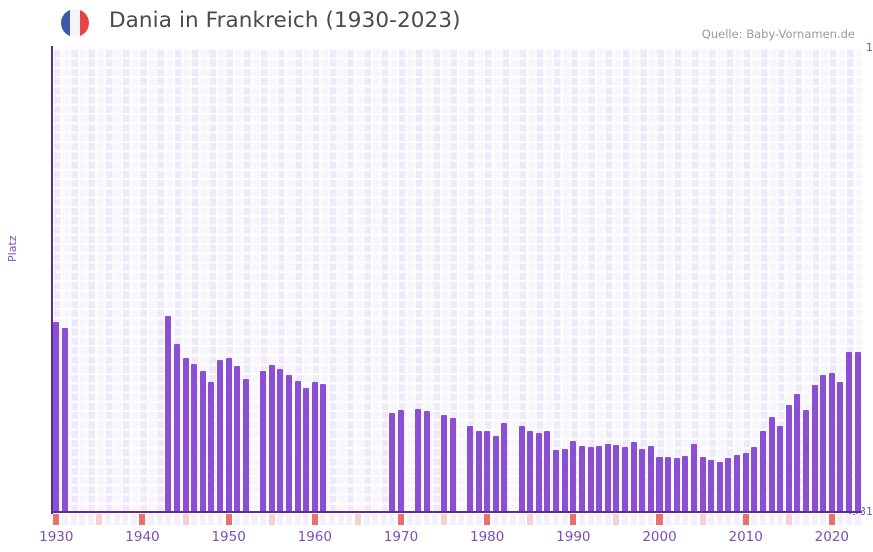 The image size is (873, 552). What do you see at coordinates (693, 477) in the screenshot?
I see `bar-2004` at bounding box center [693, 477].